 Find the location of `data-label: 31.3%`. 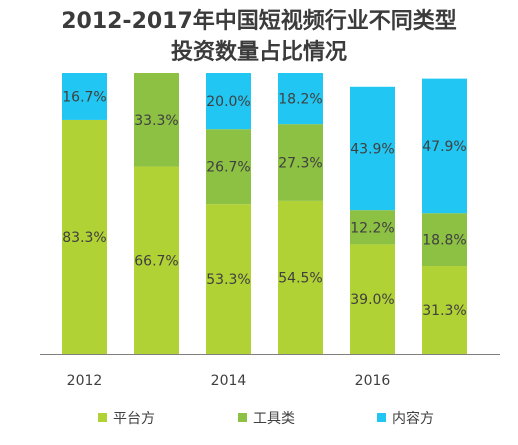

data-label: 31.3% is located at coordinates (444, 311).